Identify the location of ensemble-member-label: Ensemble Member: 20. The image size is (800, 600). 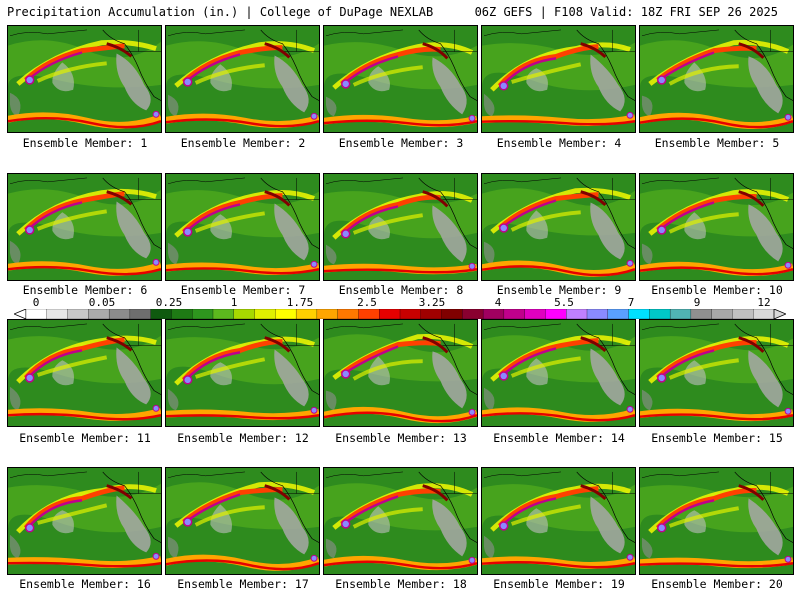
(717, 584).